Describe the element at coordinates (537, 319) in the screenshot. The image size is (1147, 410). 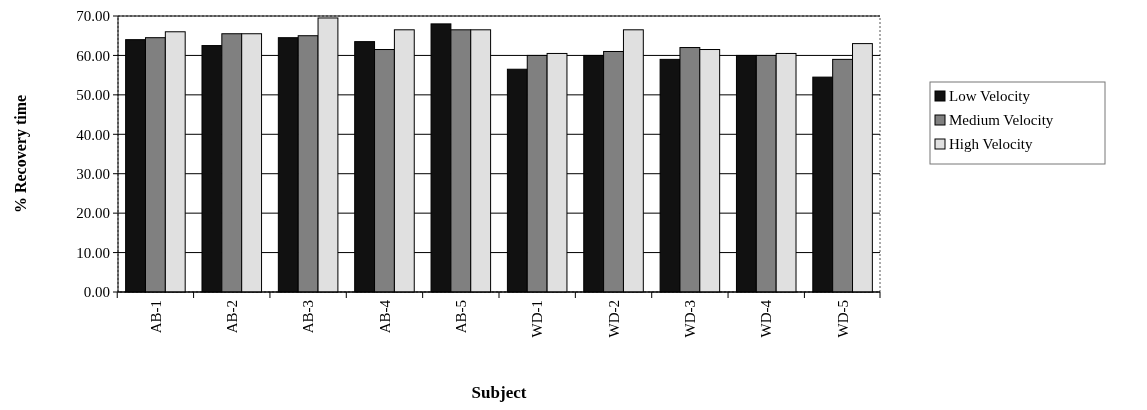
I see `x-tick-label: WD-1` at that location.